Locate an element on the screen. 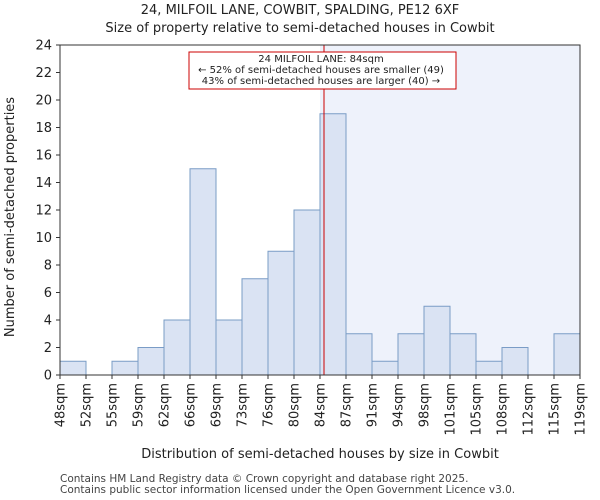 The width and height of the screenshot is (600, 500). bar-115sqm is located at coordinates (567, 354).